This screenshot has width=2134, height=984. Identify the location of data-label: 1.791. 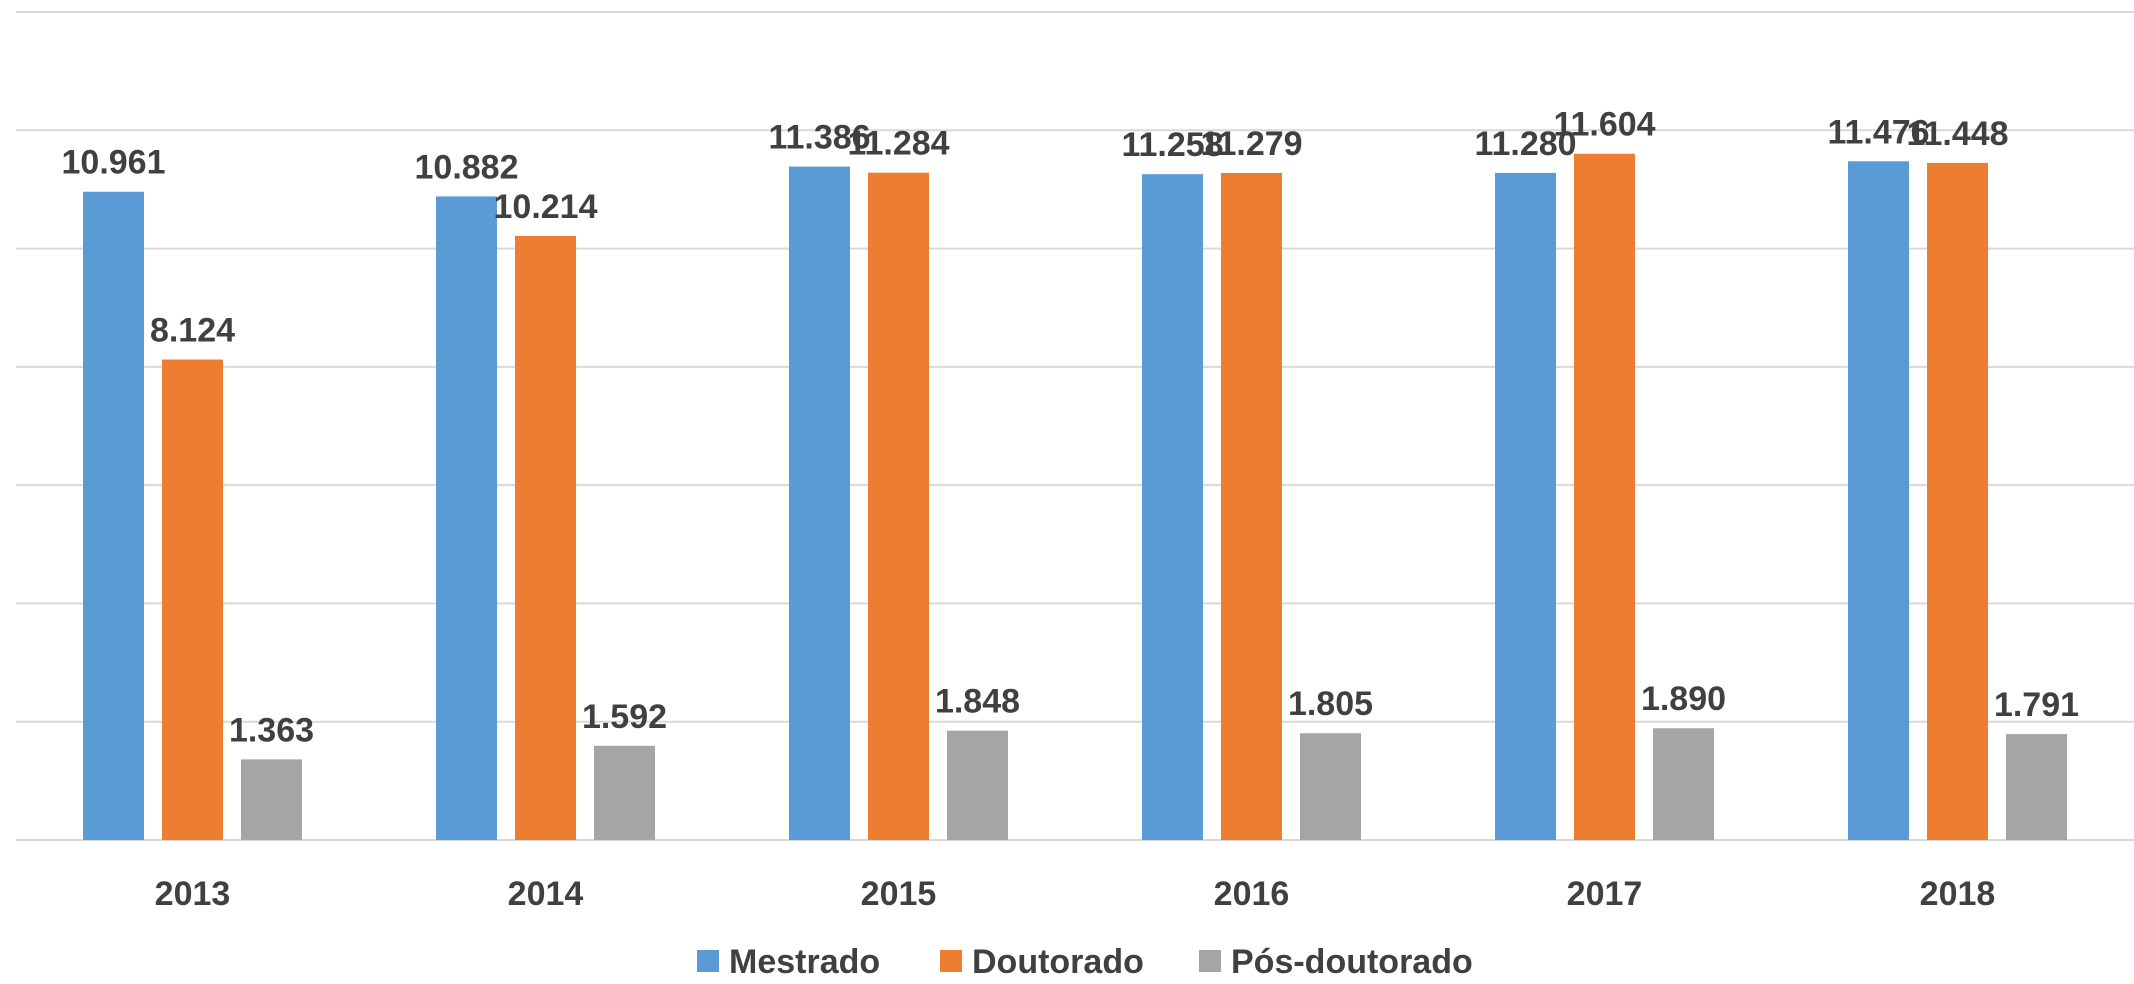
(2036, 705).